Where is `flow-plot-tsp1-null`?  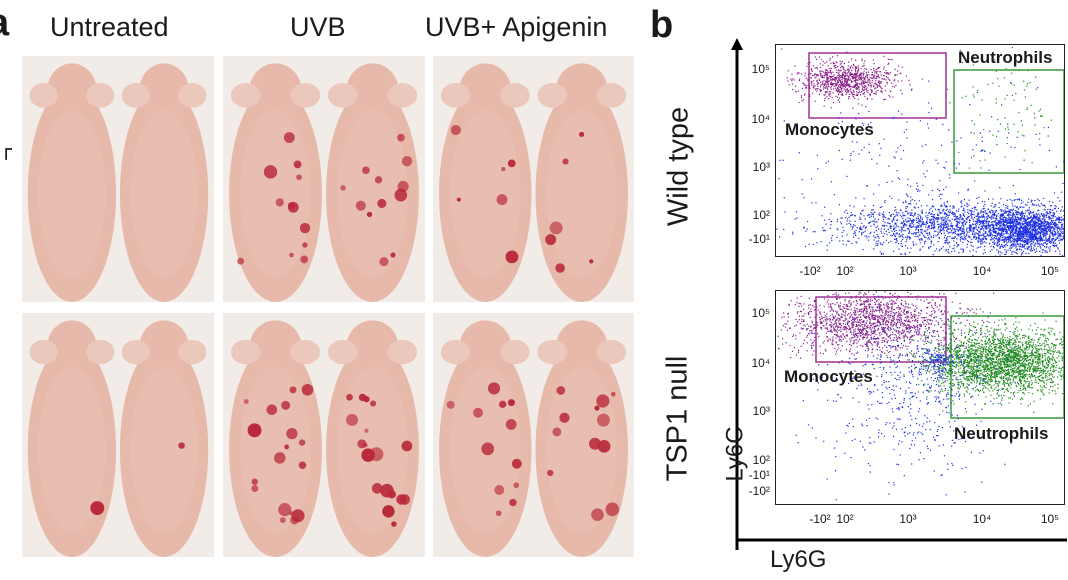 flow-plot-tsp1-null is located at coordinates (920, 397).